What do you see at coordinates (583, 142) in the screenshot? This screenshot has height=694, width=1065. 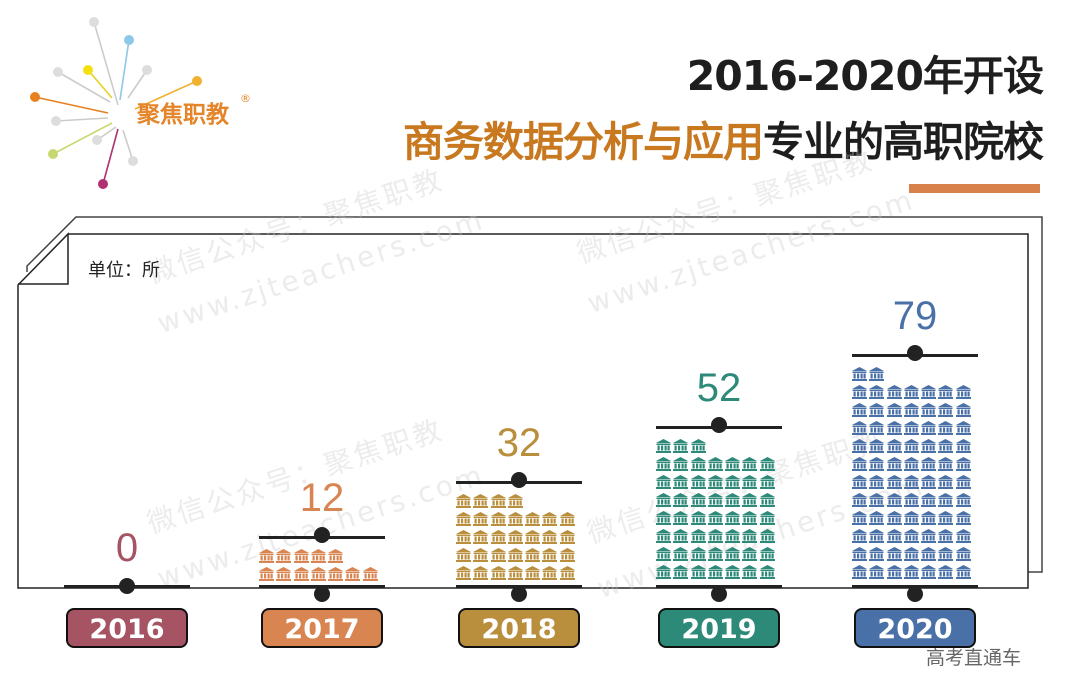 I see `title-highlight: 商务数据分析与应用` at bounding box center [583, 142].